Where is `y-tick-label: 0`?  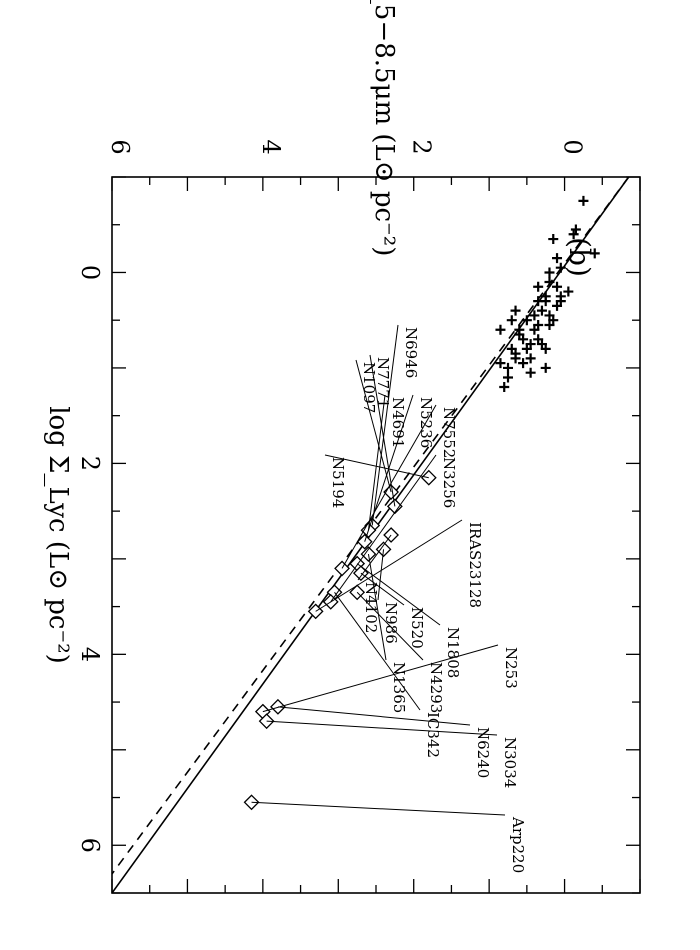 y-tick-label: 0 is located at coordinates (573, 146).